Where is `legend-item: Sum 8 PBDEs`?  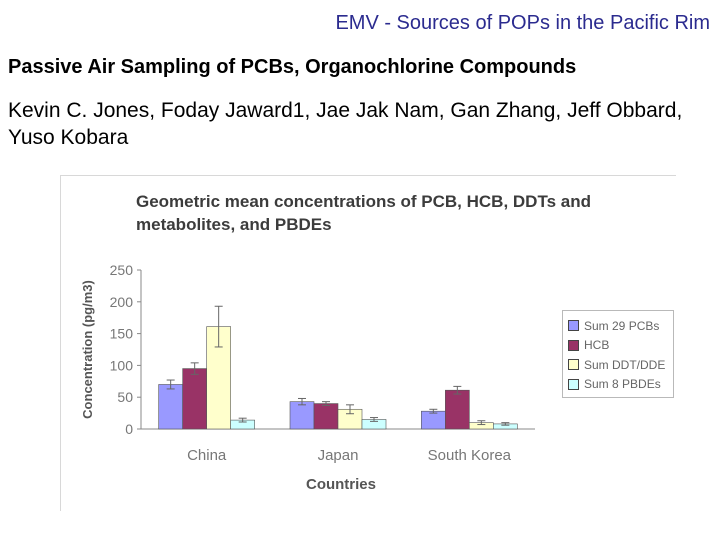
legend-item: Sum 8 PBDEs is located at coordinates (620, 385).